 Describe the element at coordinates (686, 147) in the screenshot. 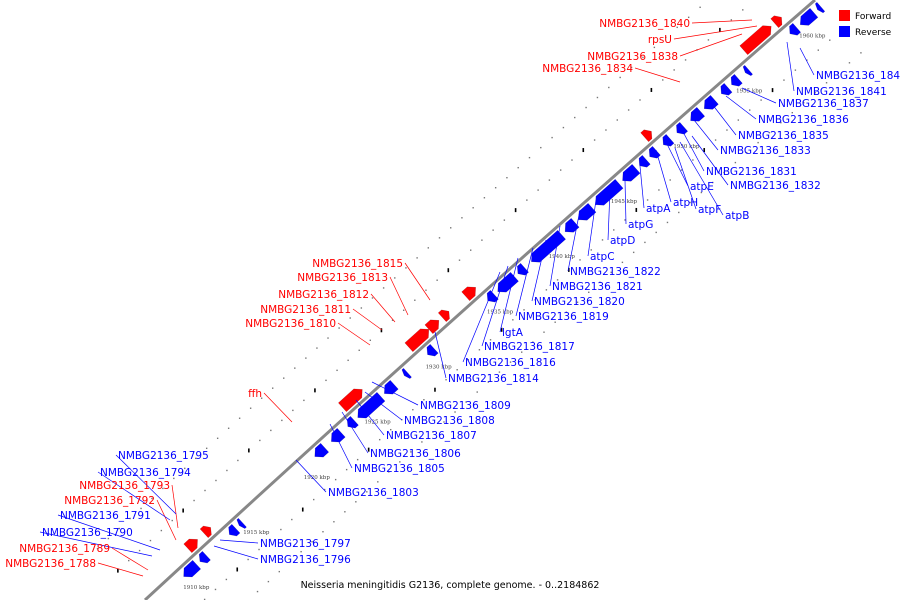

I see `tick-label: 1950 kbp` at that location.